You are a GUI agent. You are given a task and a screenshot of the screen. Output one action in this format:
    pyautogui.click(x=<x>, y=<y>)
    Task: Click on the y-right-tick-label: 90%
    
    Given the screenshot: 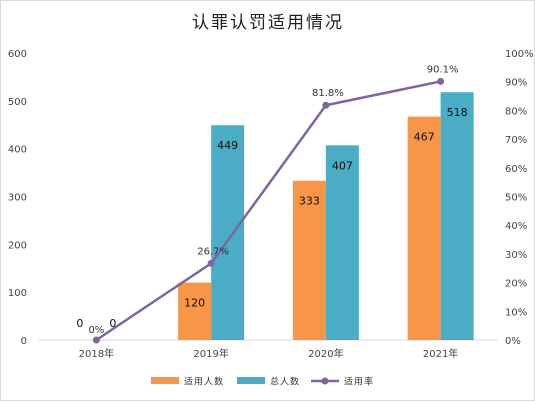 What is the action you would take?
    pyautogui.click(x=516, y=83)
    